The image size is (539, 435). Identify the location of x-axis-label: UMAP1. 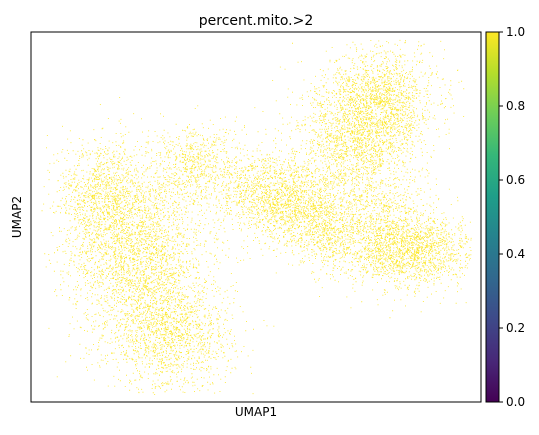
(256, 412).